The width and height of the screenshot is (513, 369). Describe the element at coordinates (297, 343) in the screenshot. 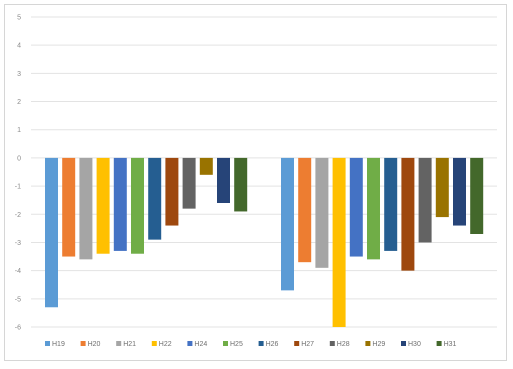

I see `legend-swatch-h27` at that location.